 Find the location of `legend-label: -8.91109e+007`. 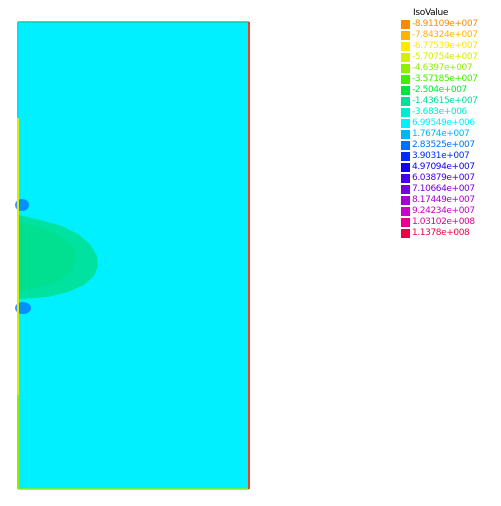

legend-label: -8.91109e+007 is located at coordinates (445, 24).